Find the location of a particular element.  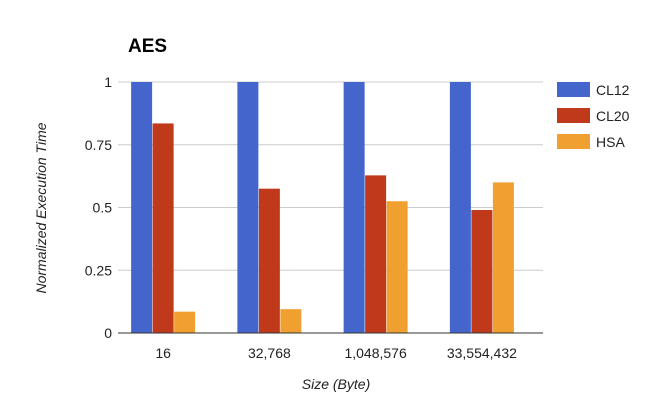

legend-swatch-cl12 is located at coordinates (573, 89).